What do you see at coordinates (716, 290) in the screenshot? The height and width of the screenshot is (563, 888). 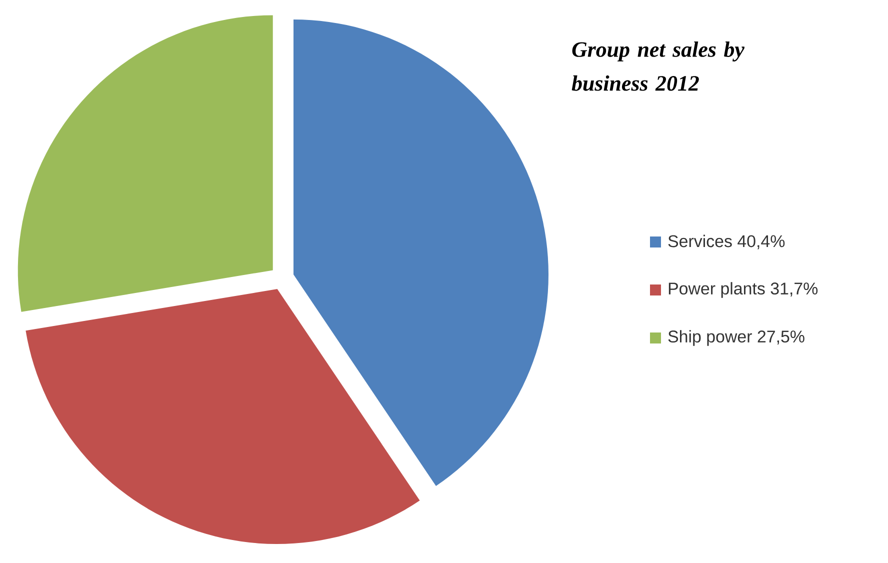 I see `legend-label: Power plants` at bounding box center [716, 290].